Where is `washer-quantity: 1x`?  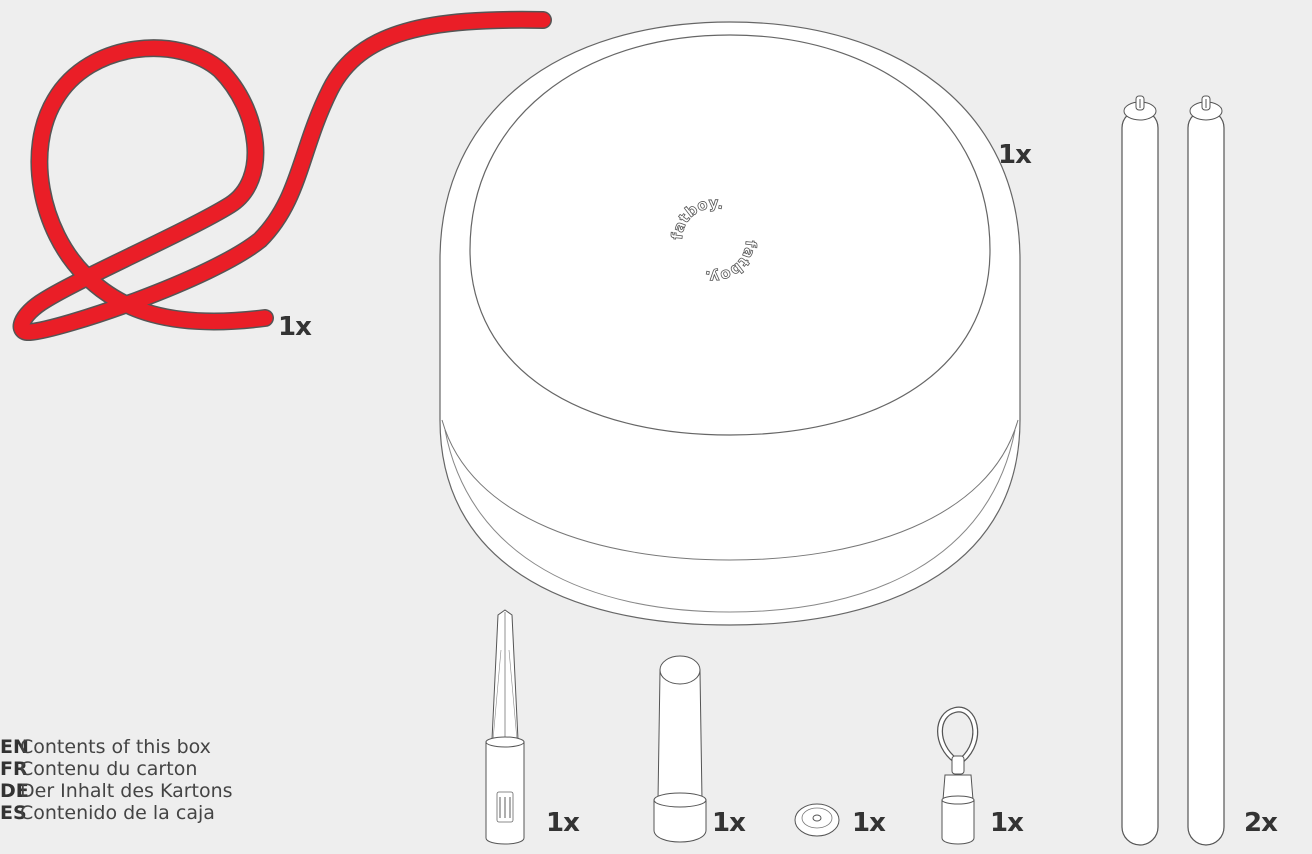 washer-quantity: 1x is located at coordinates (869, 823).